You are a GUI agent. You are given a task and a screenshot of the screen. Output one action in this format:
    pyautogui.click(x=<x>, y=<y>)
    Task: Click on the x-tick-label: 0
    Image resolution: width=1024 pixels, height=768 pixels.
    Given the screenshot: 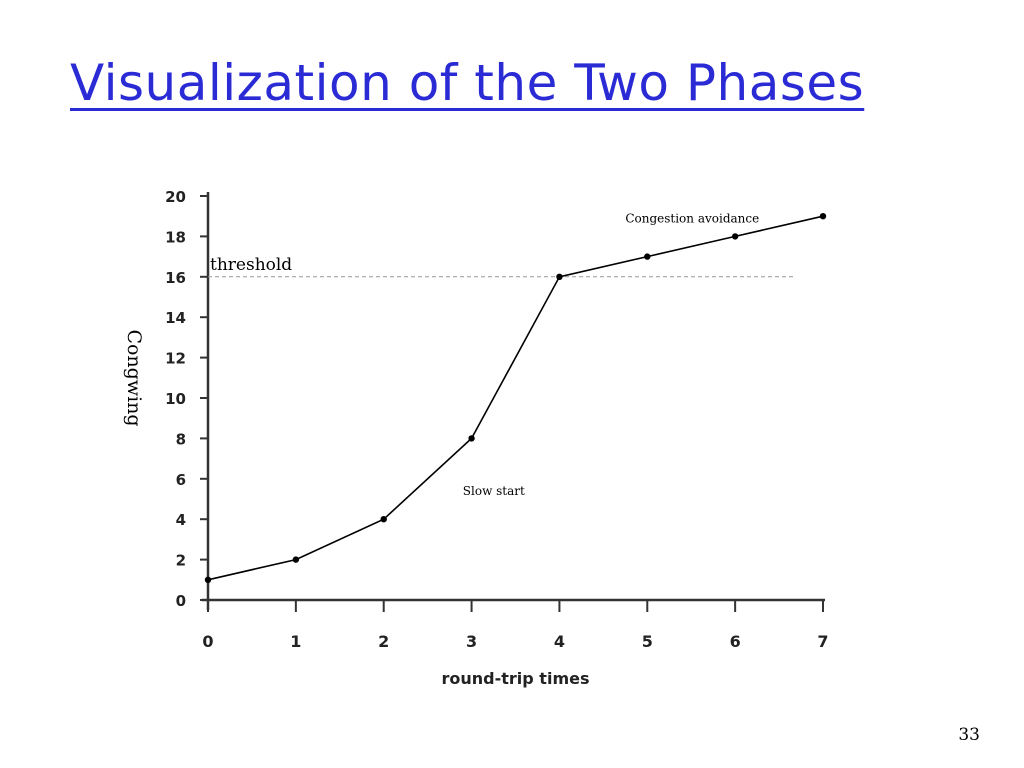 What is the action you would take?
    pyautogui.click(x=207, y=641)
    